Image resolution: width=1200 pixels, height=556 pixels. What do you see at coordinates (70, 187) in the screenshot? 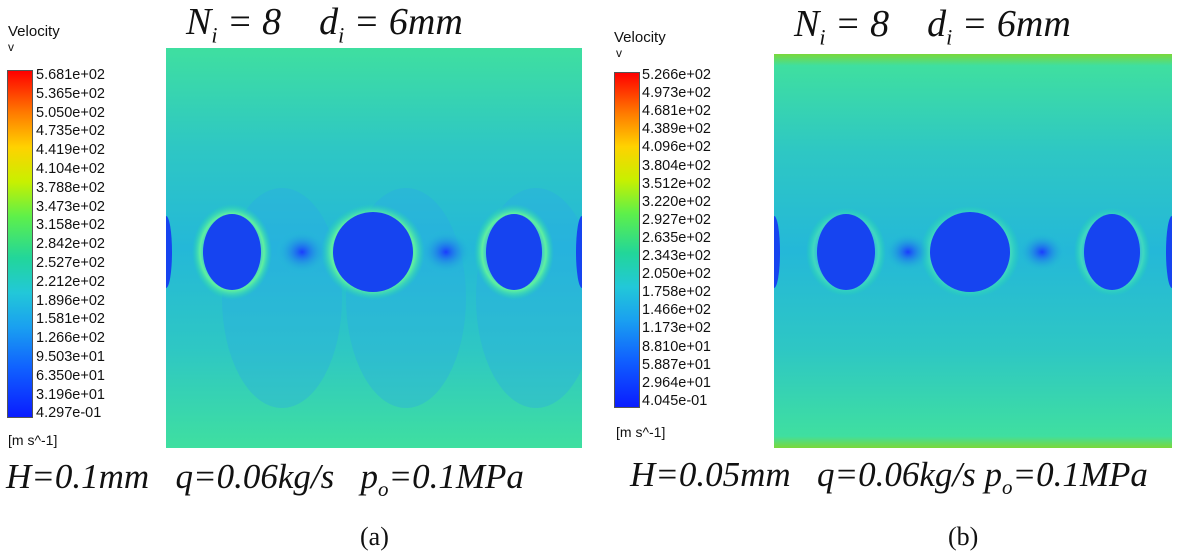
I see `legend-tick-label: 3.788e+02` at bounding box center [70, 187].